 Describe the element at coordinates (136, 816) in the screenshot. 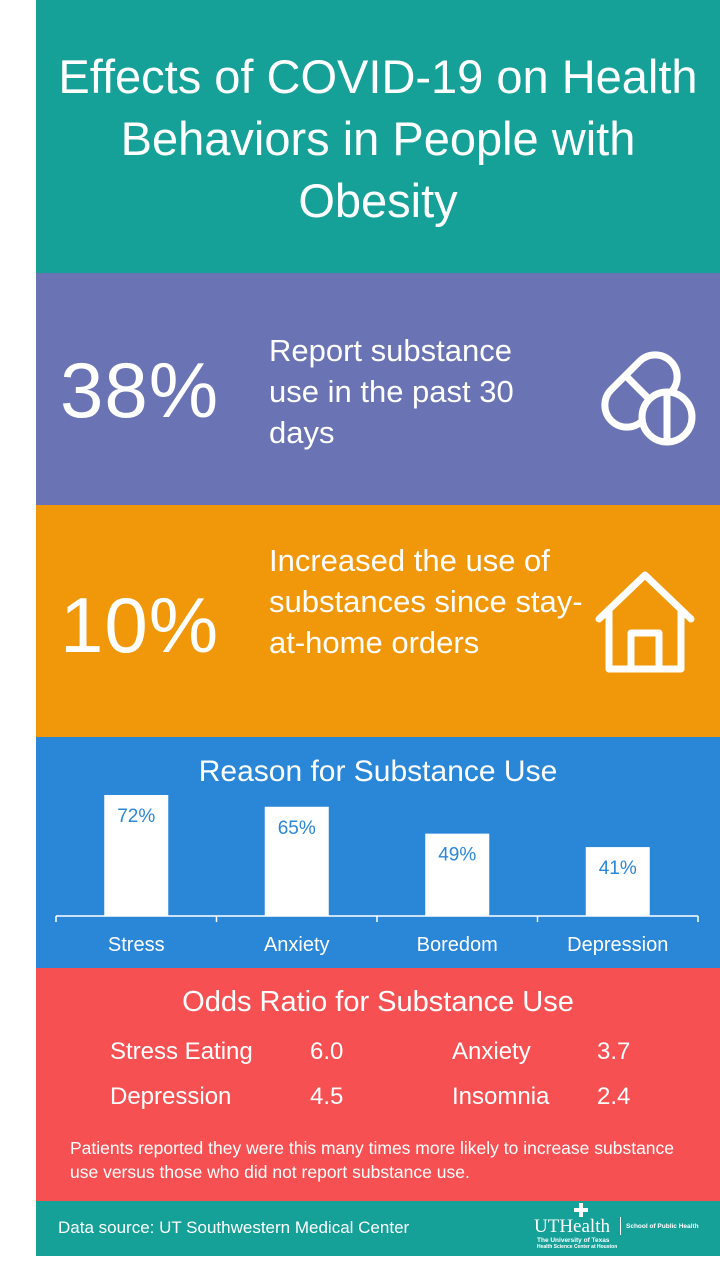

I see `bar-value-label: 72%` at that location.